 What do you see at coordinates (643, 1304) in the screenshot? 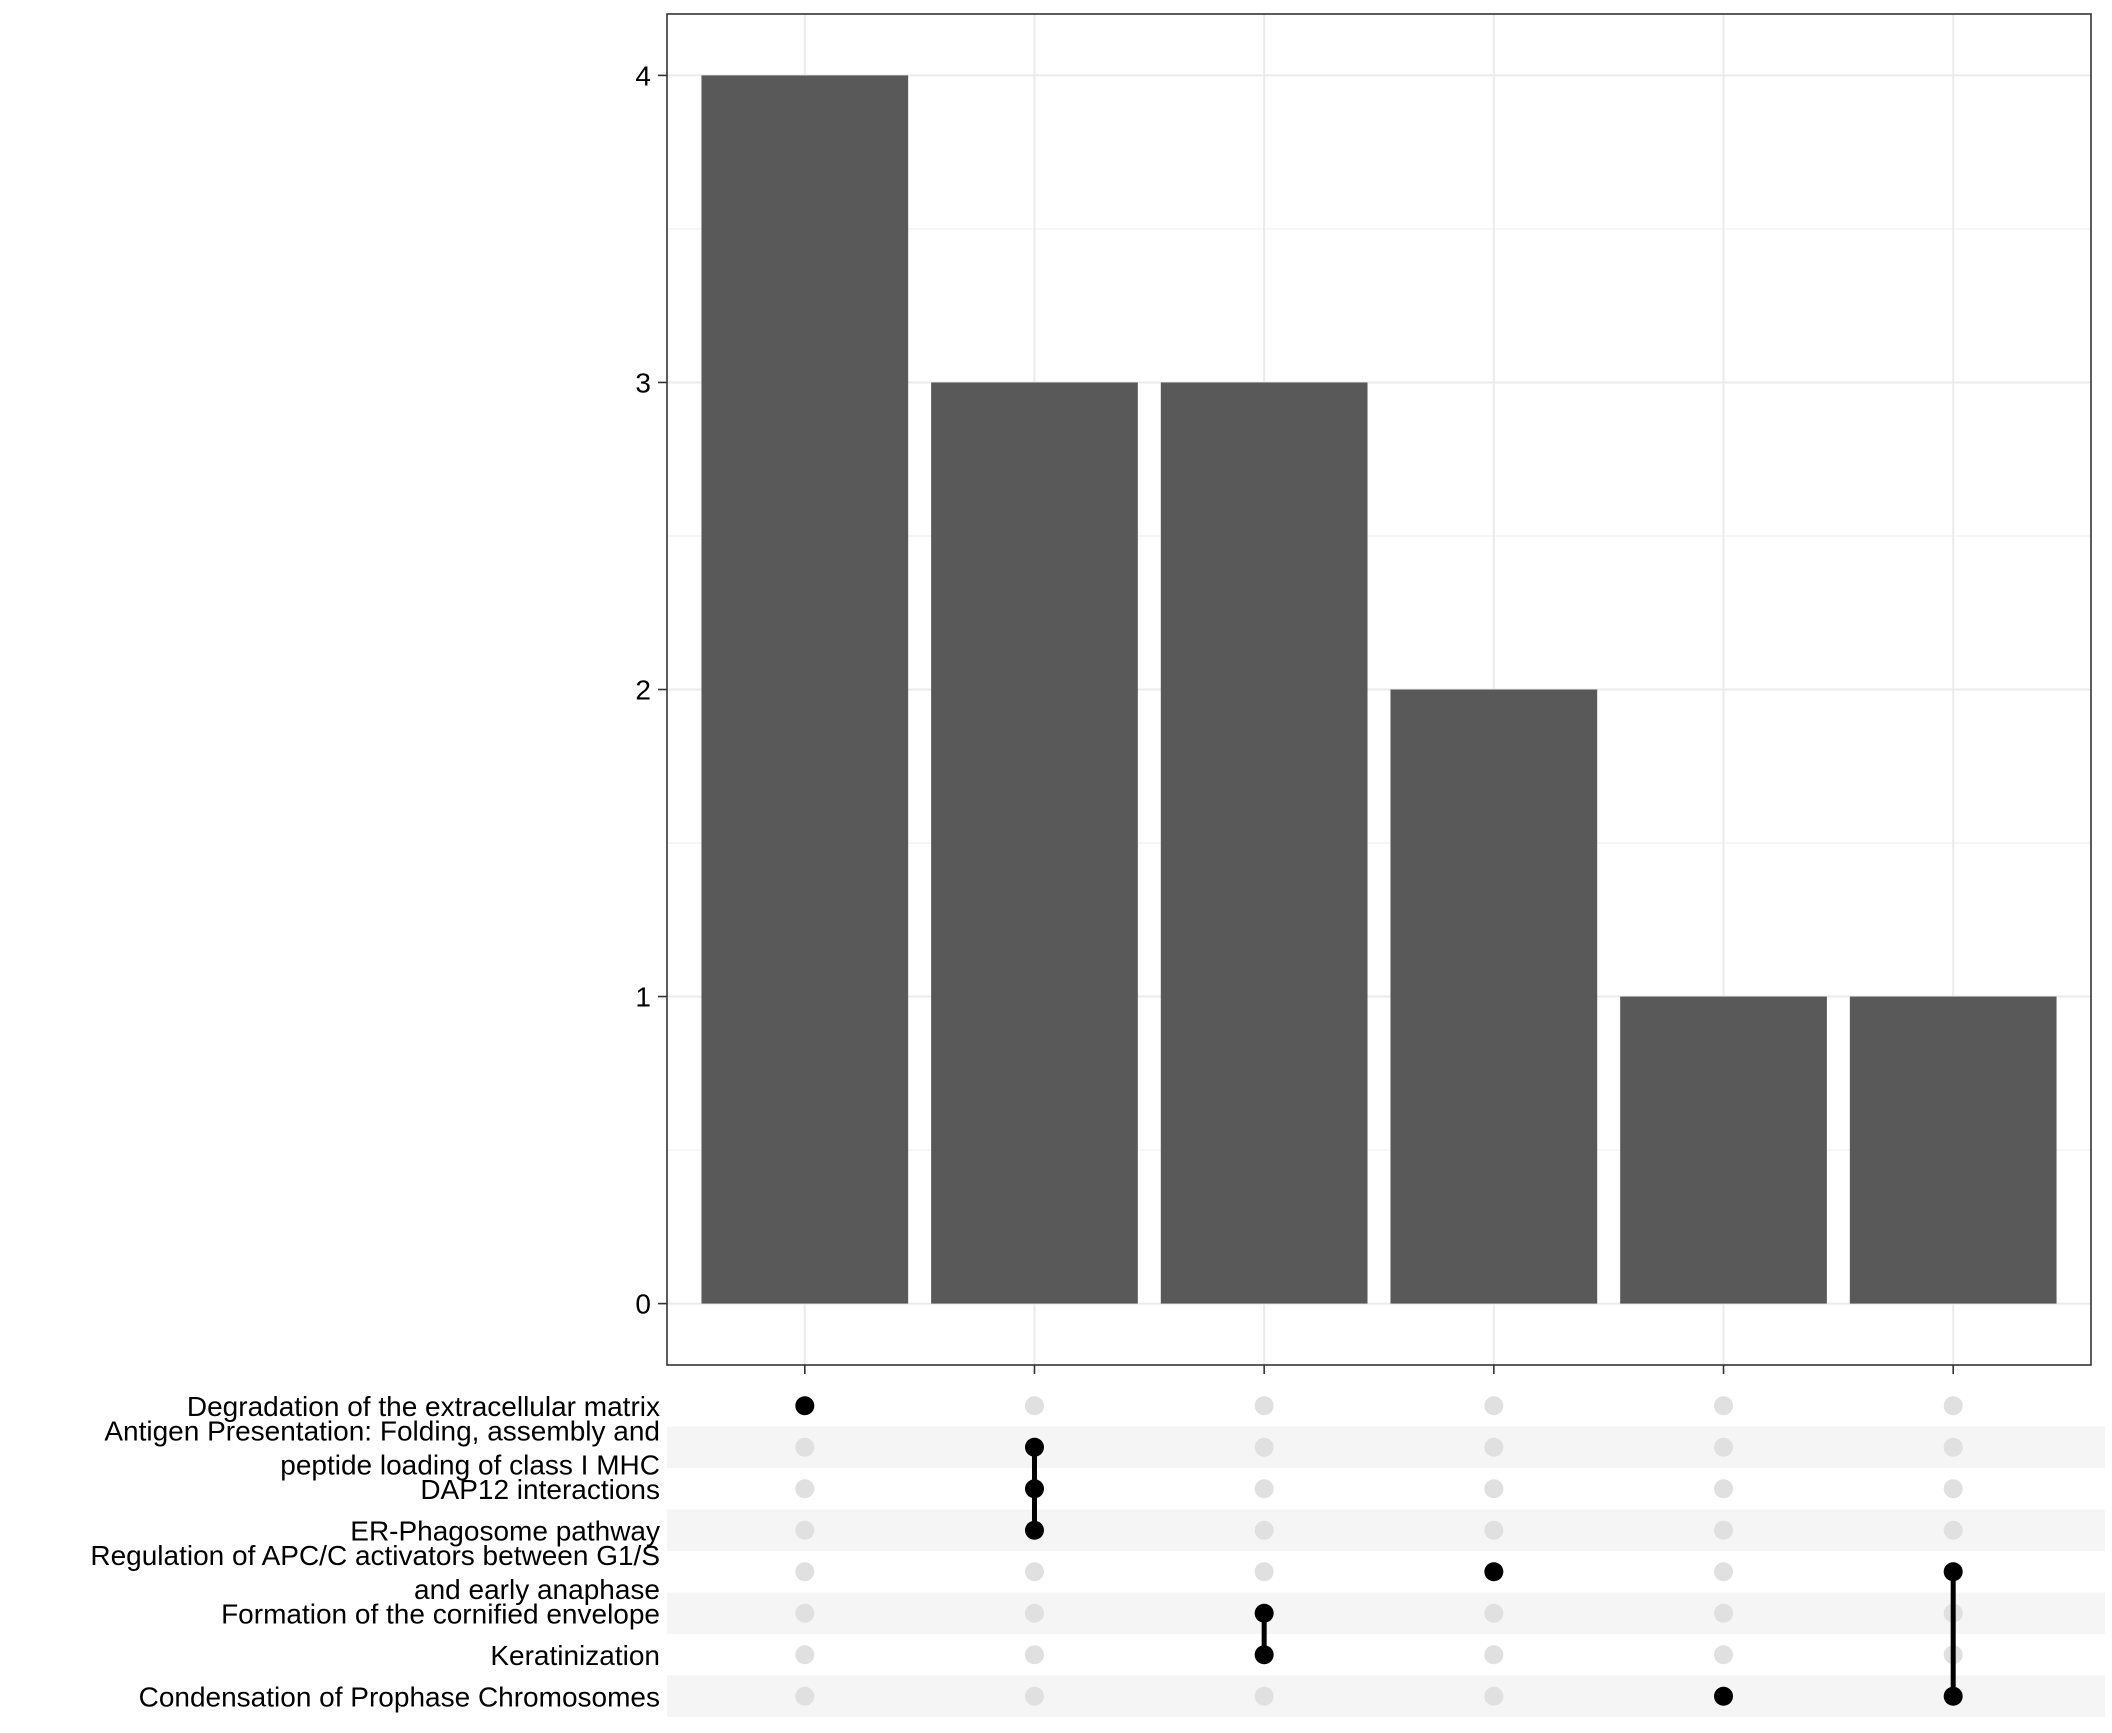
I see `y-tick-label: 0` at bounding box center [643, 1304].